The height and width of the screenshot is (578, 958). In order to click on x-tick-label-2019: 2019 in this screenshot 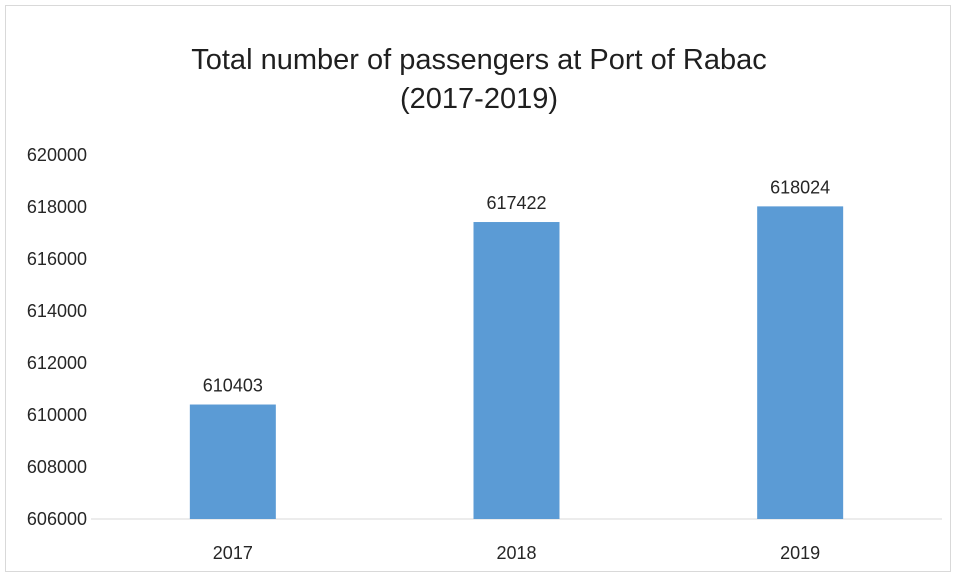, I will do `click(800, 553)`.